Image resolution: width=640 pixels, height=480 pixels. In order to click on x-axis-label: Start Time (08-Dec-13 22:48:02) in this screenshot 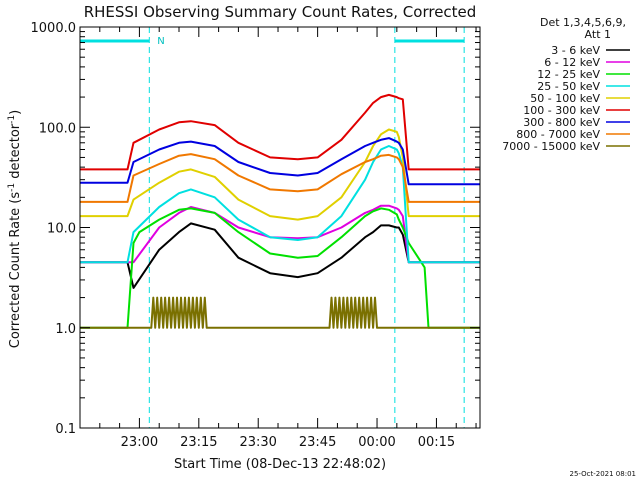, I will do `click(280, 464)`.